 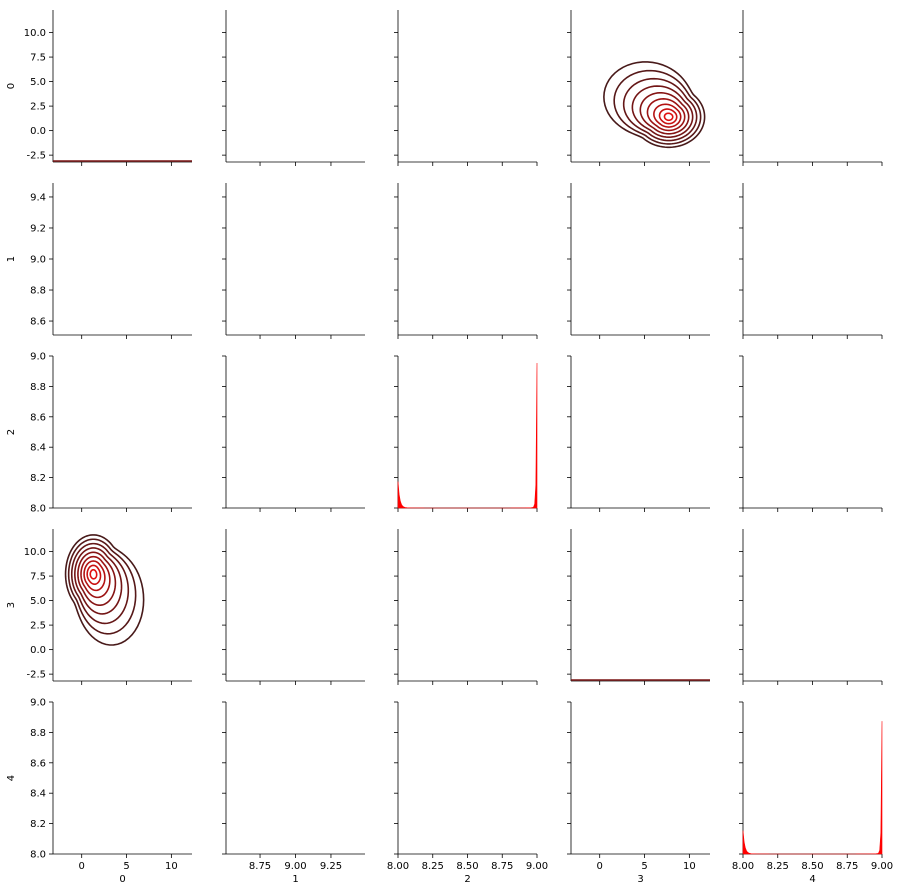 What do you see at coordinates (331, 866) in the screenshot?
I see `x-tick-label: 9.25` at bounding box center [331, 866].